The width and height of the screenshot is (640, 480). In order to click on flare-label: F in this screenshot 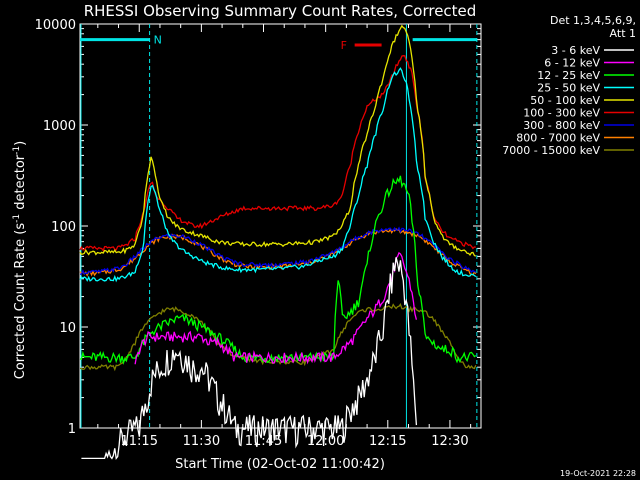, I will do `click(344, 45)`.